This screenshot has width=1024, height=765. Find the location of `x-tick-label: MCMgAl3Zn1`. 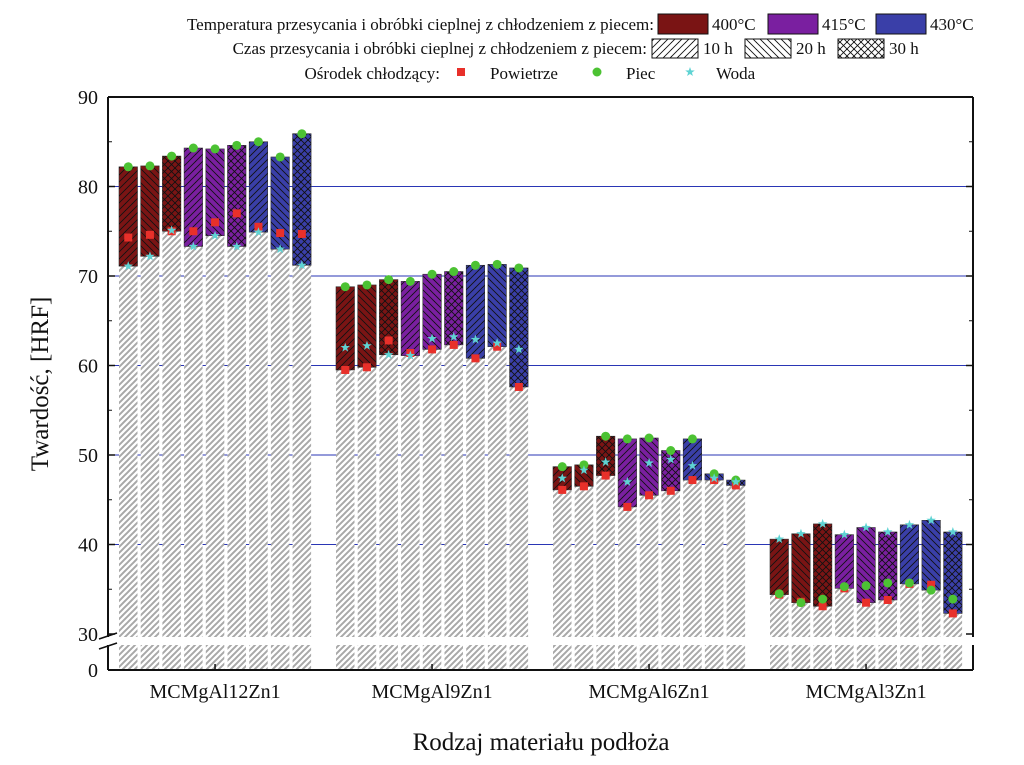

x-tick-label: MCMgAl3Zn1 is located at coordinates (865, 692).